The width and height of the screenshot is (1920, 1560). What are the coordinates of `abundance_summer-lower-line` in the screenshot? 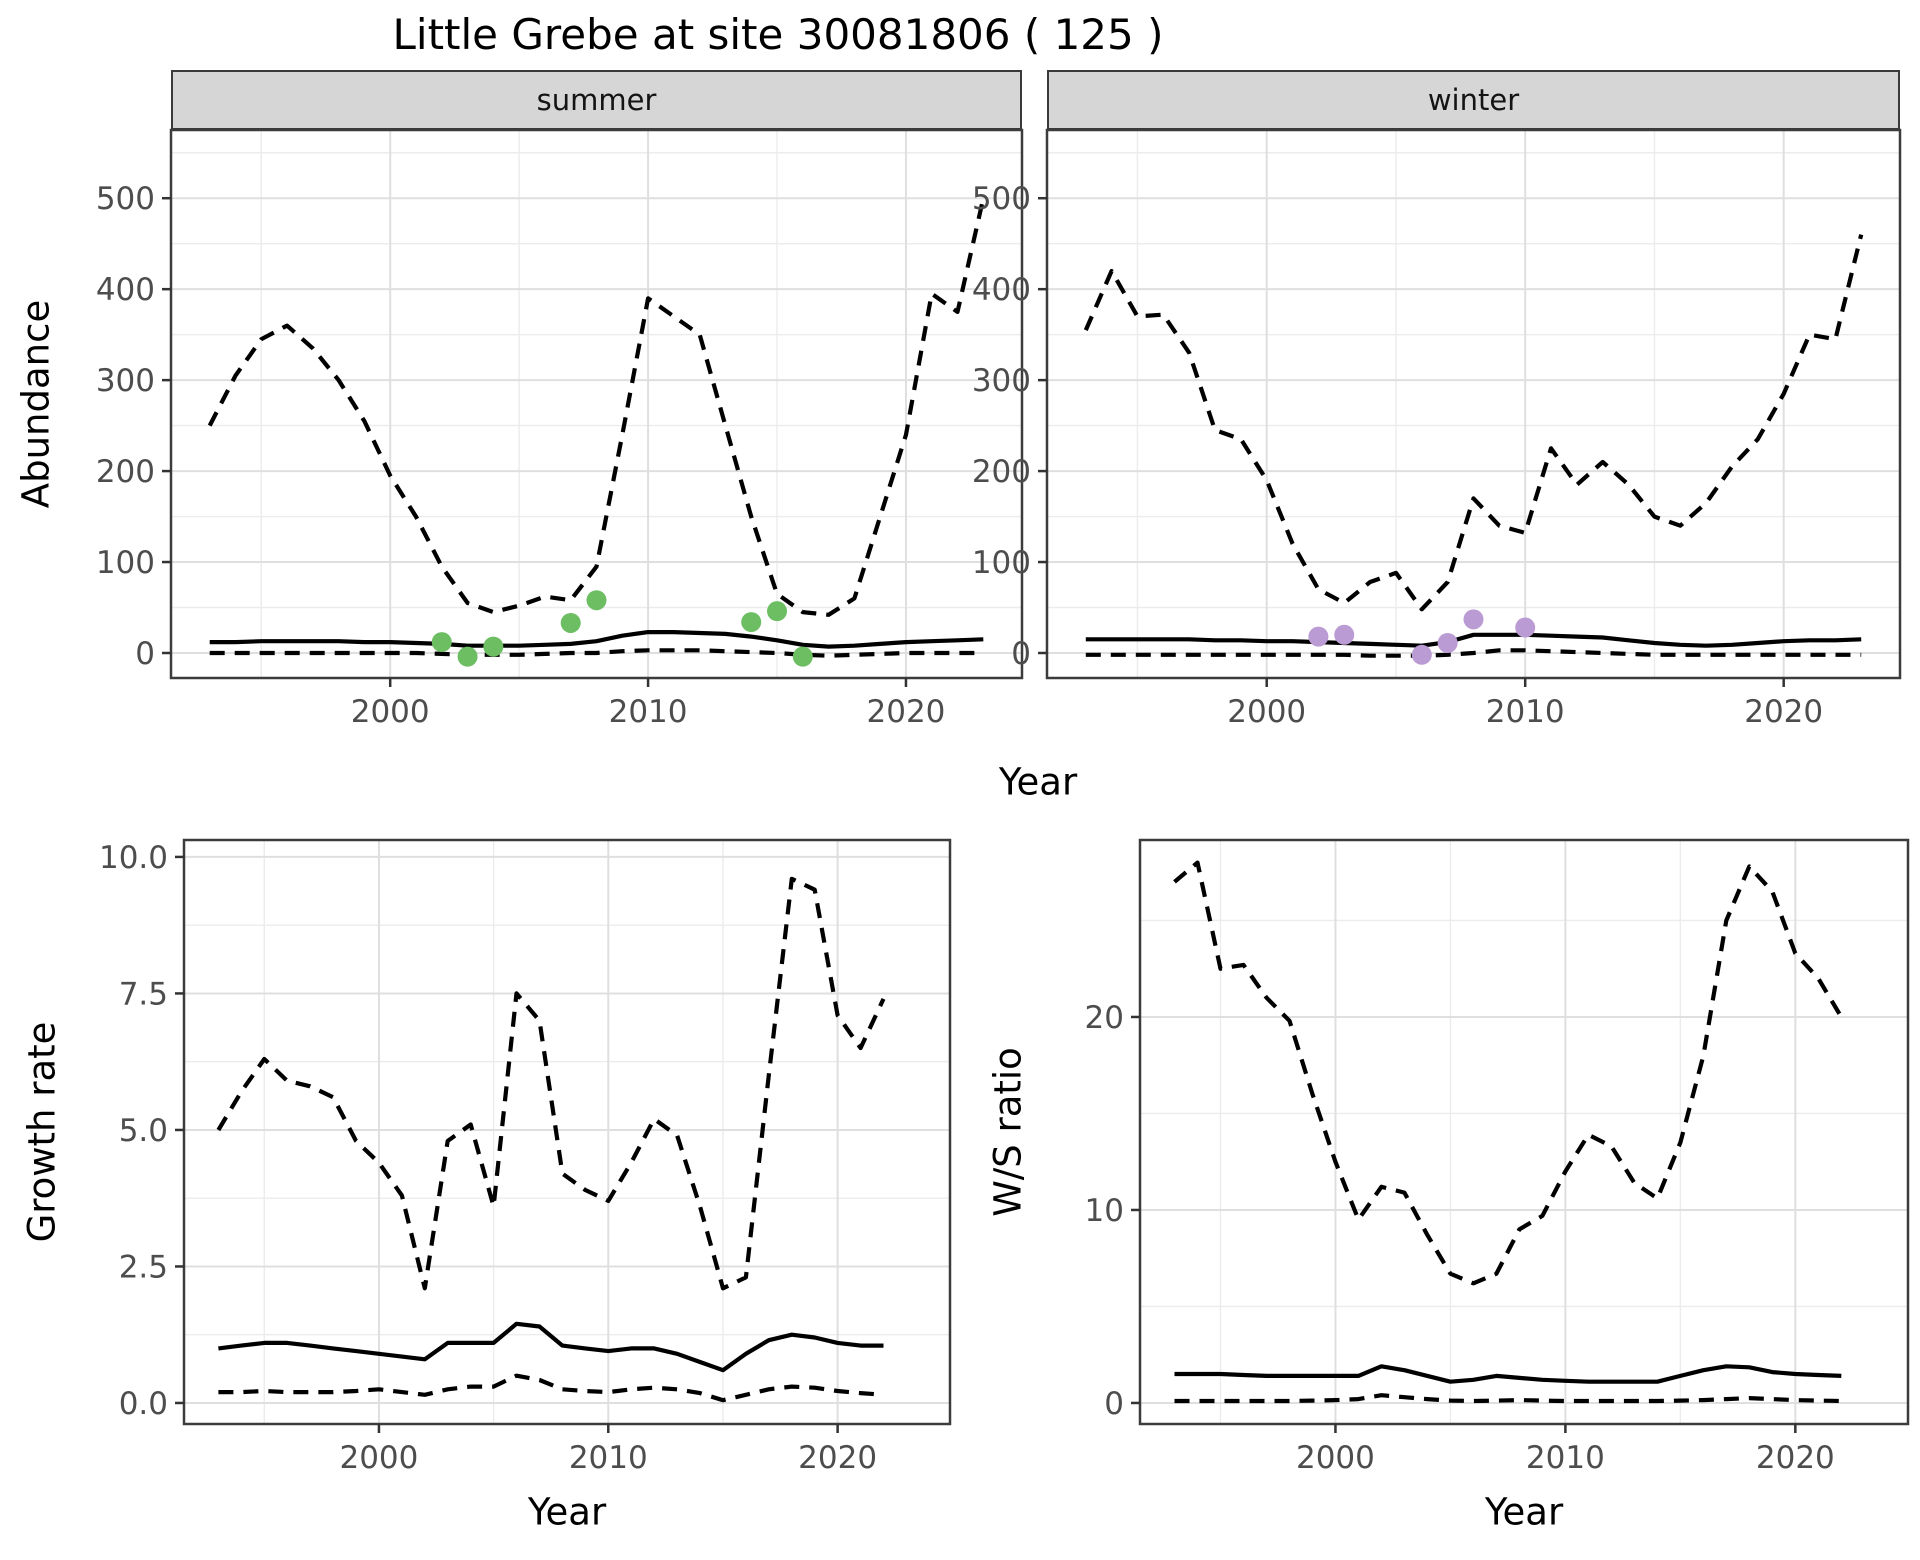 It's located at (596, 653).